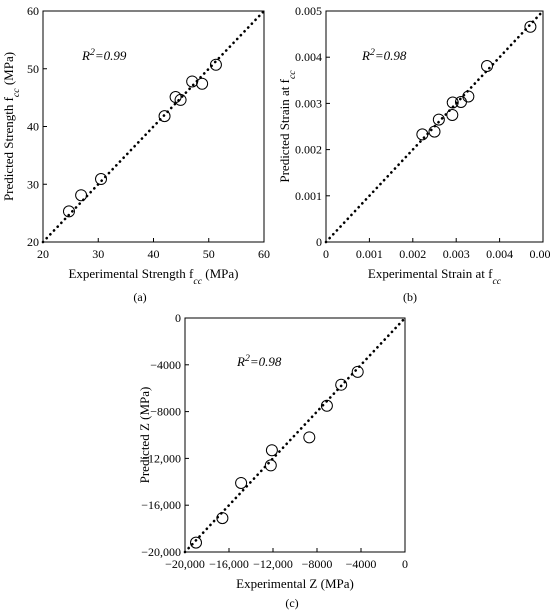 This screenshot has width=550, height=615. Describe the element at coordinates (308, 11) in the screenshot. I see `y-tick-label: 0.005` at that location.